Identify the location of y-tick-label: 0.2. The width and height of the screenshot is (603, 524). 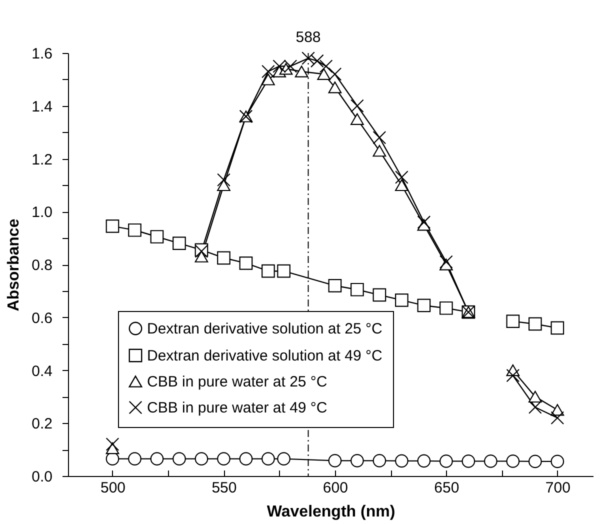
(42, 424).